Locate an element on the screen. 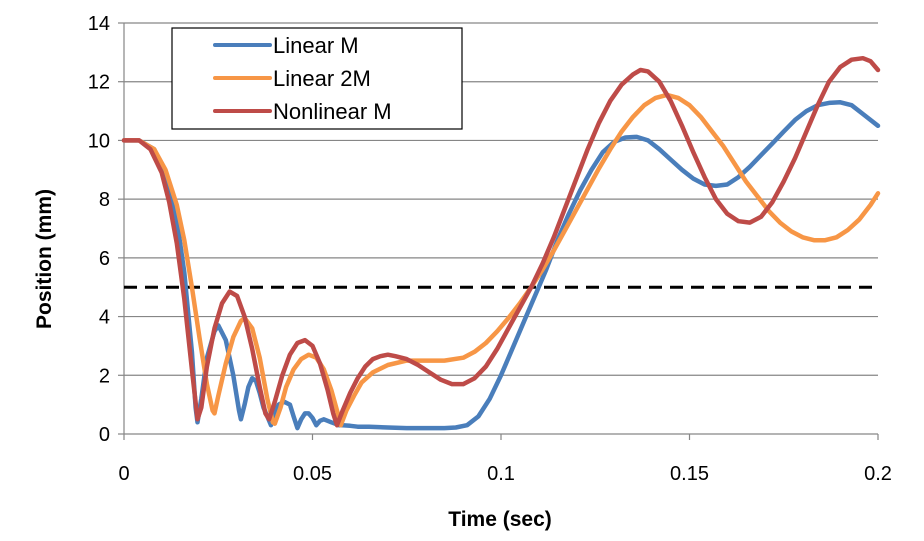 The width and height of the screenshot is (924, 541). x-tick-label-3: 0.15 is located at coordinates (689, 474).